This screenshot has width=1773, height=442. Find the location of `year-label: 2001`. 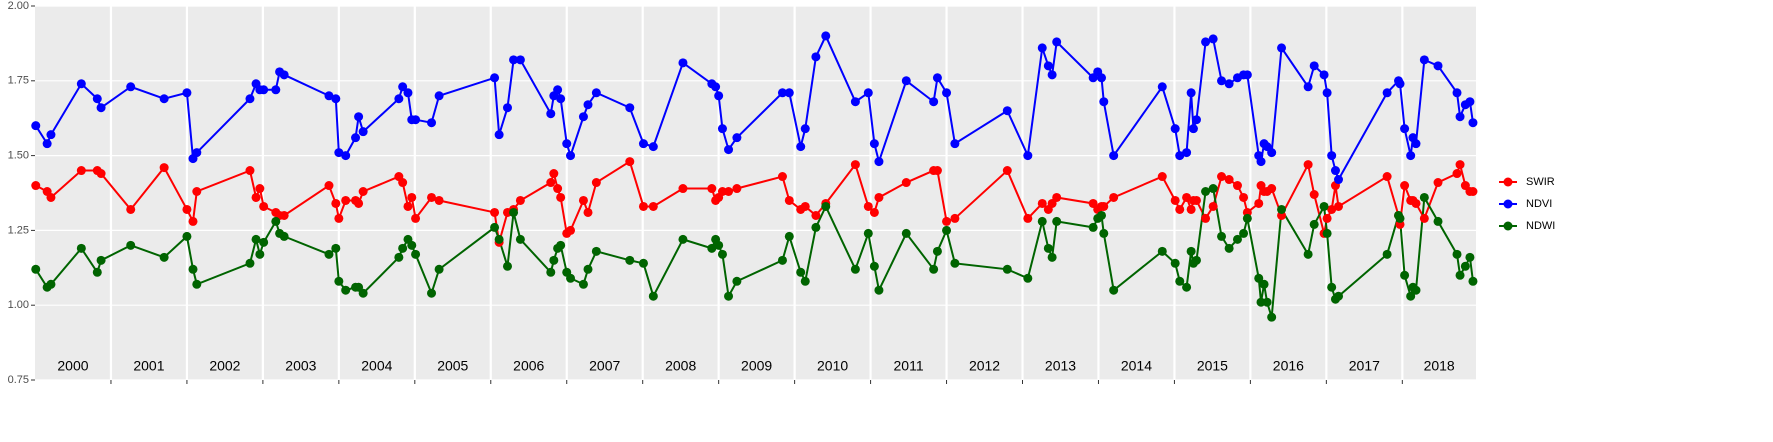

year-label: 2001 is located at coordinates (148, 366).